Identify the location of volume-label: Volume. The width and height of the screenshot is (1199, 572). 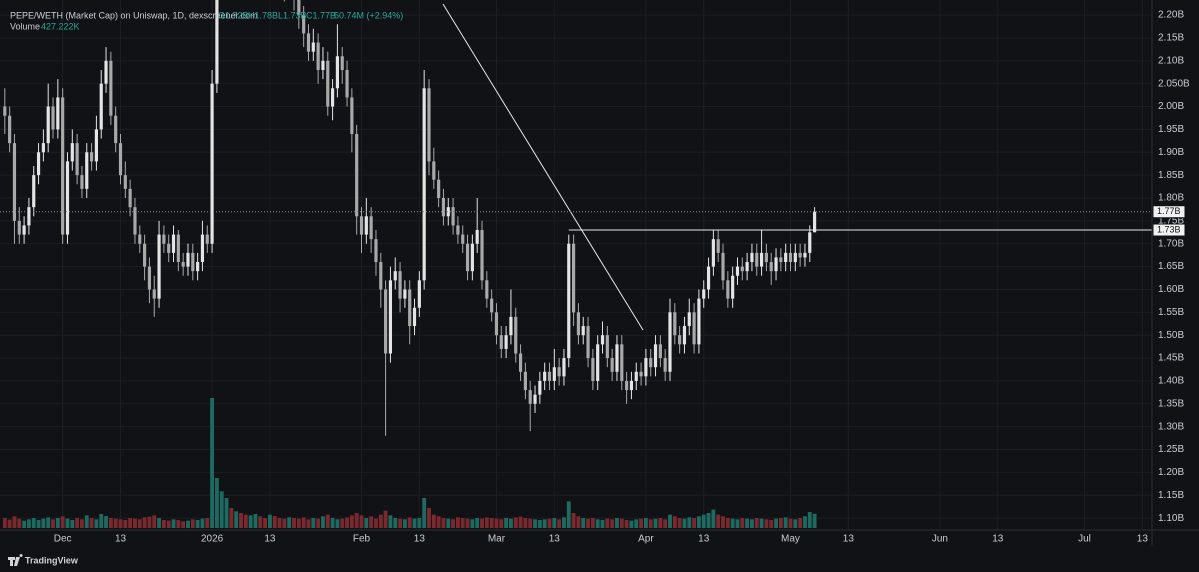
(25, 26).